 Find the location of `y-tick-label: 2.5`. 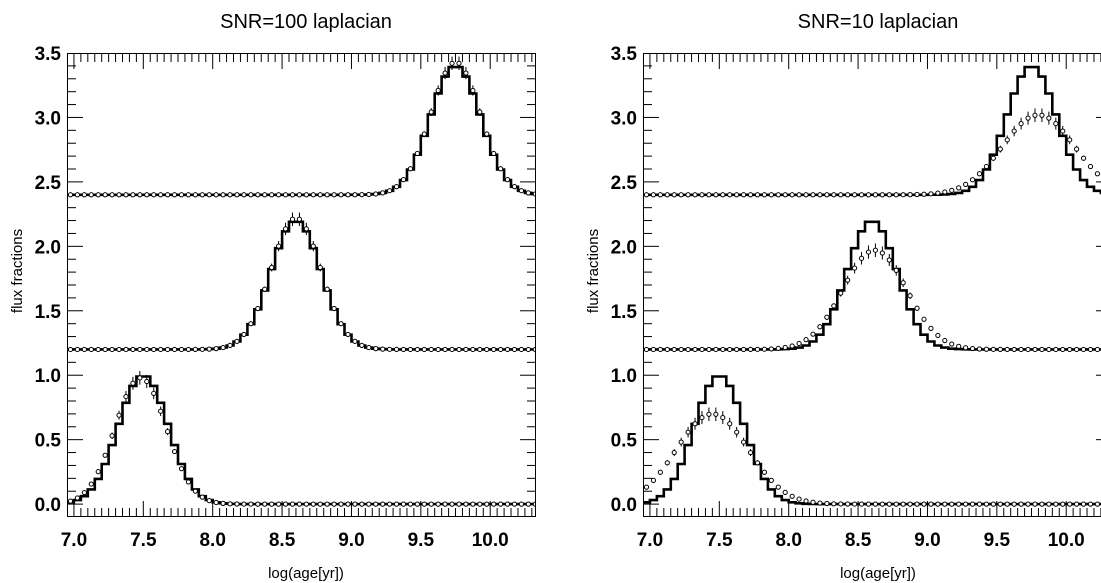

y-tick-label: 2.5 is located at coordinates (624, 183).